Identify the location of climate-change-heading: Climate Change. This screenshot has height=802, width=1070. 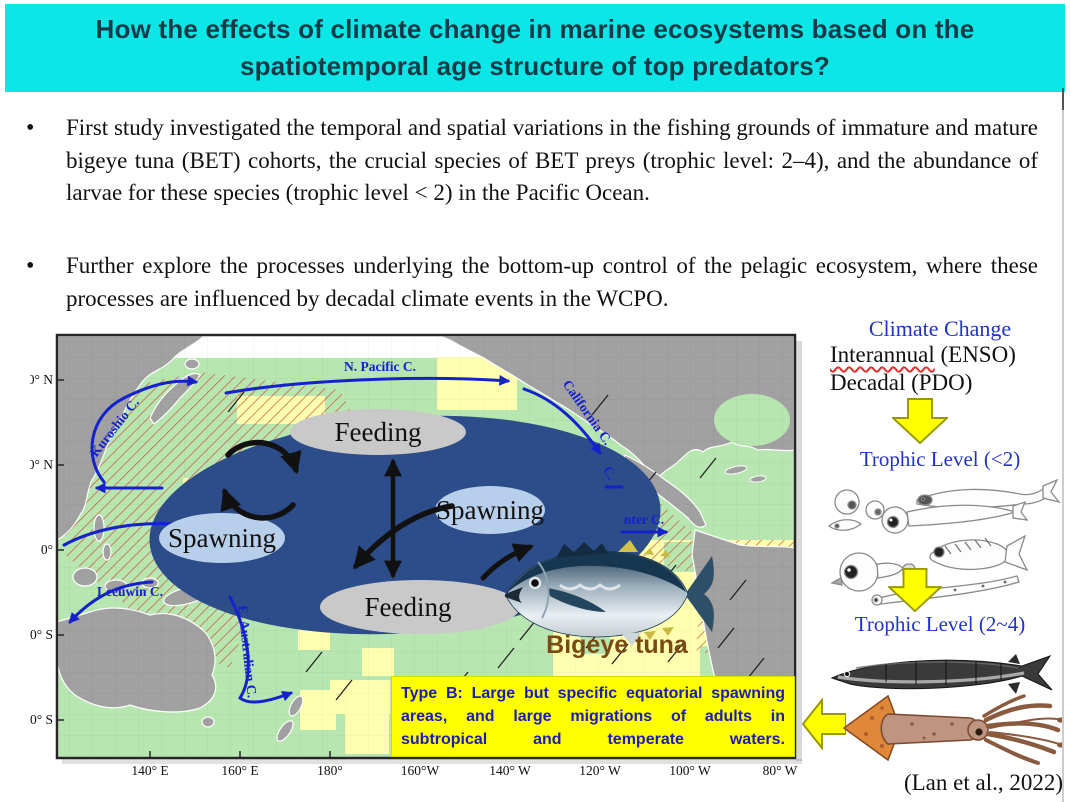
(940, 328).